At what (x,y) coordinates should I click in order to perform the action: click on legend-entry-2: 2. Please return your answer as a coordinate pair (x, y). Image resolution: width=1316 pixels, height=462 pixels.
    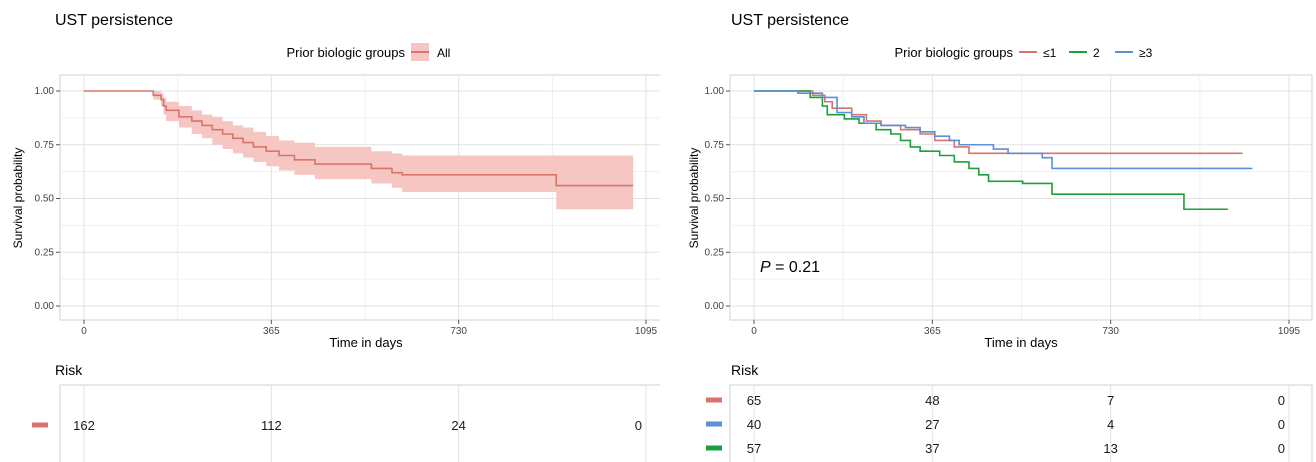
    Looking at the image, I should click on (1096, 53).